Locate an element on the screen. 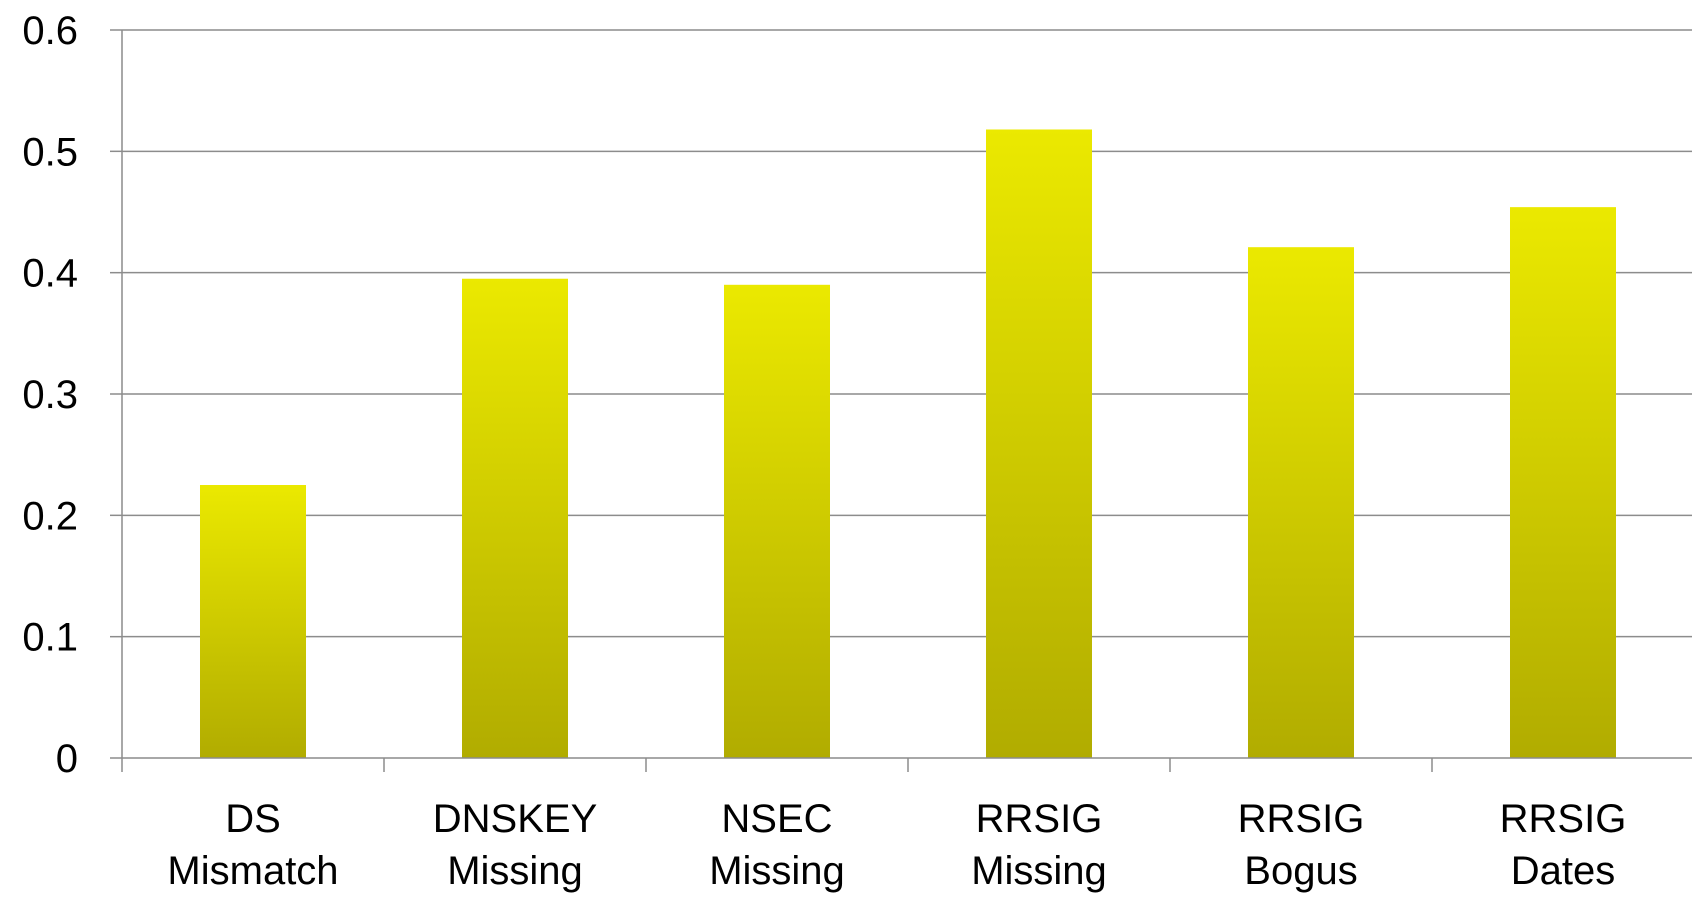 Image resolution: width=1692 pixels, height=898 pixels. y-tick-label-5: 0.5 is located at coordinates (50, 152).